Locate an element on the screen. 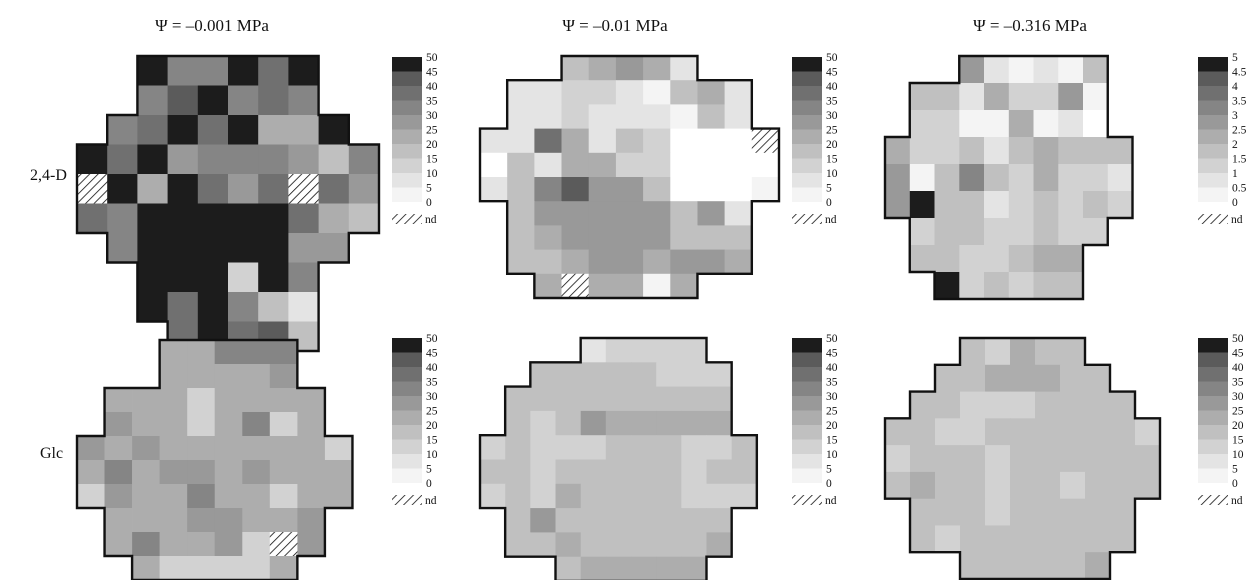 Image resolution: width=1258 pixels, height=580 pixels. legend-tick-label: 10 is located at coordinates (1238, 455).